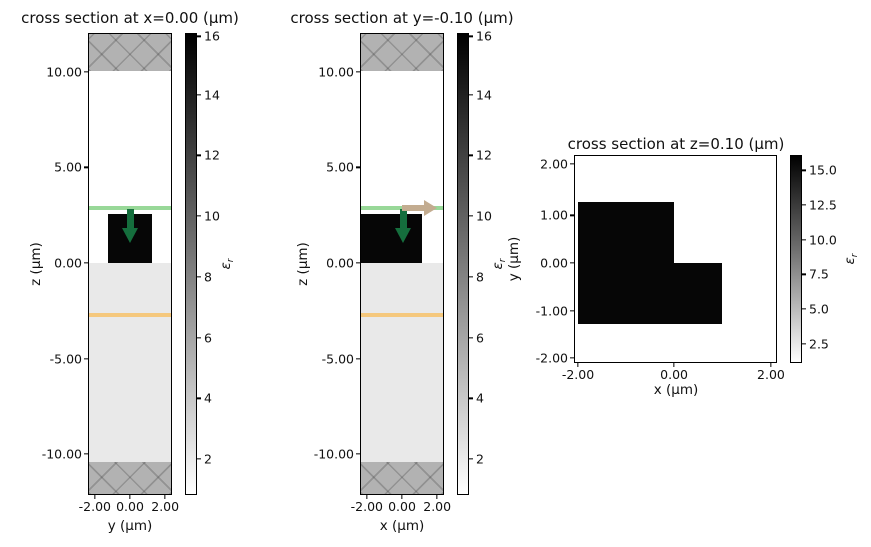 The height and width of the screenshot is (547, 871). I want to click on plot3-ytick-label: 2.00, so click(554, 164).